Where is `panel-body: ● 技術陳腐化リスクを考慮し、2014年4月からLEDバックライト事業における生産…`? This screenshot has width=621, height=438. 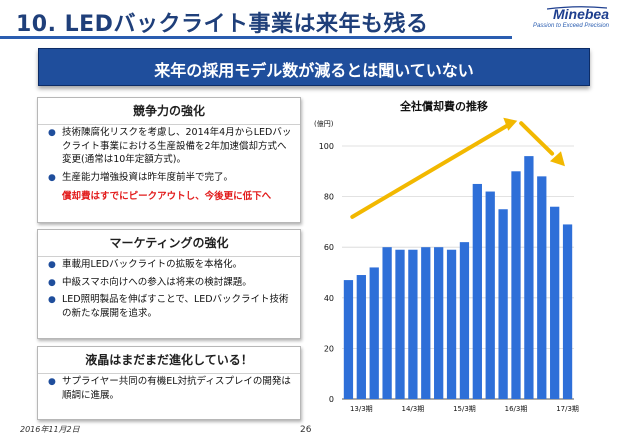
panel-body: ● 技術陳腐化リスクを考慮し、2014年4月からLEDバックライト事業における生産… is located at coordinates (169, 164).